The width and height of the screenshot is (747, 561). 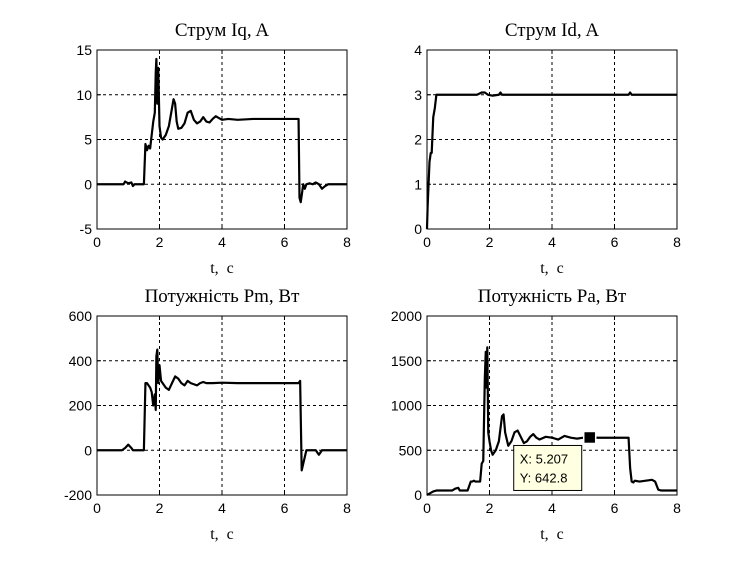 What do you see at coordinates (222, 508) in the screenshot?
I see `pm-x-tick-label: 4` at bounding box center [222, 508].